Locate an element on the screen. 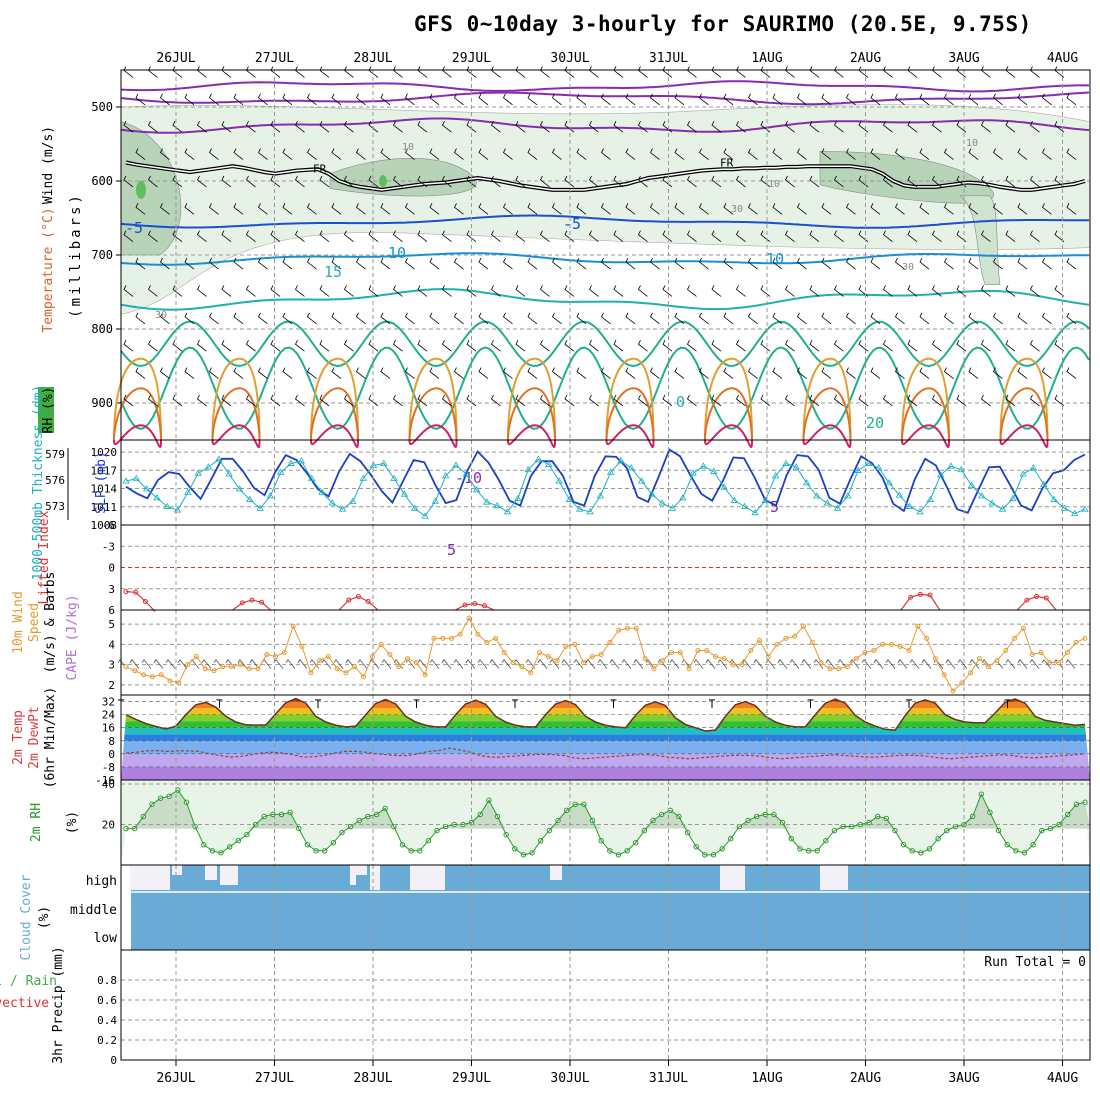 The width and height of the screenshot is (1100, 1100). temp-tick-label: -8 is located at coordinates (108, 767).